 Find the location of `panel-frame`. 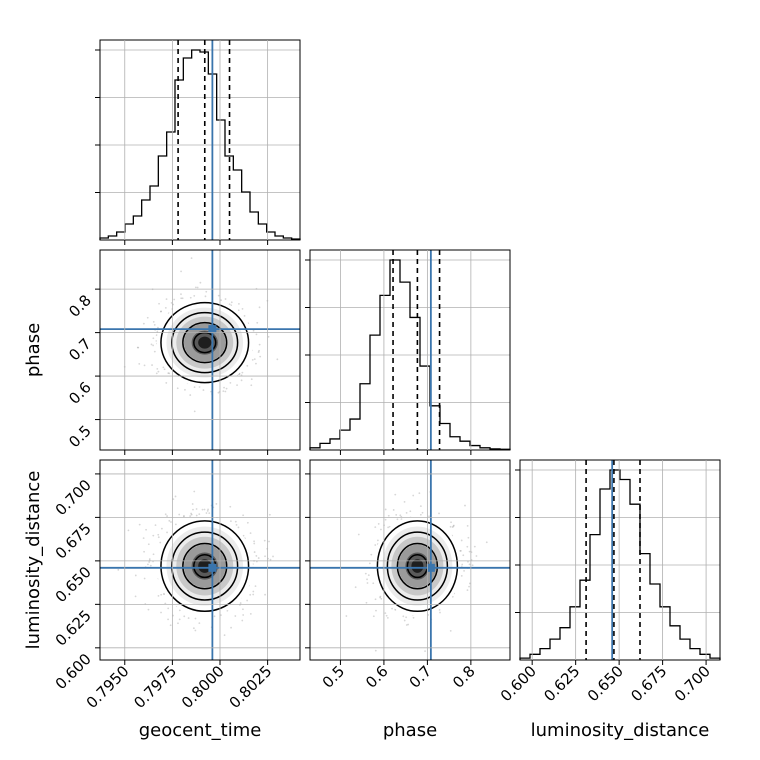

panel-frame is located at coordinates (620, 560).